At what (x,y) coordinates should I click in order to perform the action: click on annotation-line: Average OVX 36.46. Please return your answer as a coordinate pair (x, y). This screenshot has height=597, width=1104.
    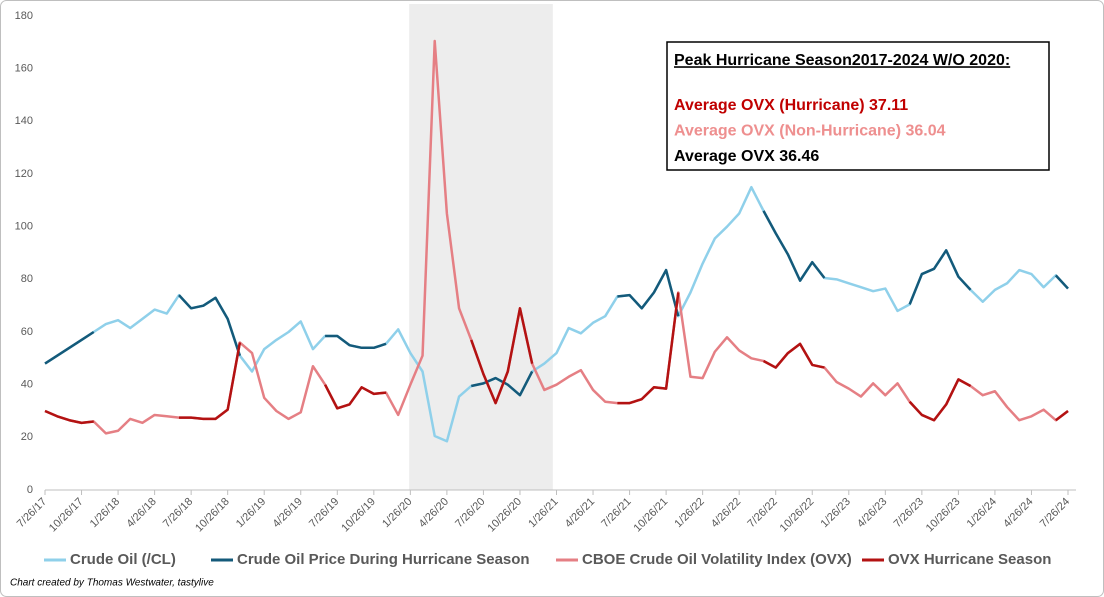
    Looking at the image, I should click on (746, 156).